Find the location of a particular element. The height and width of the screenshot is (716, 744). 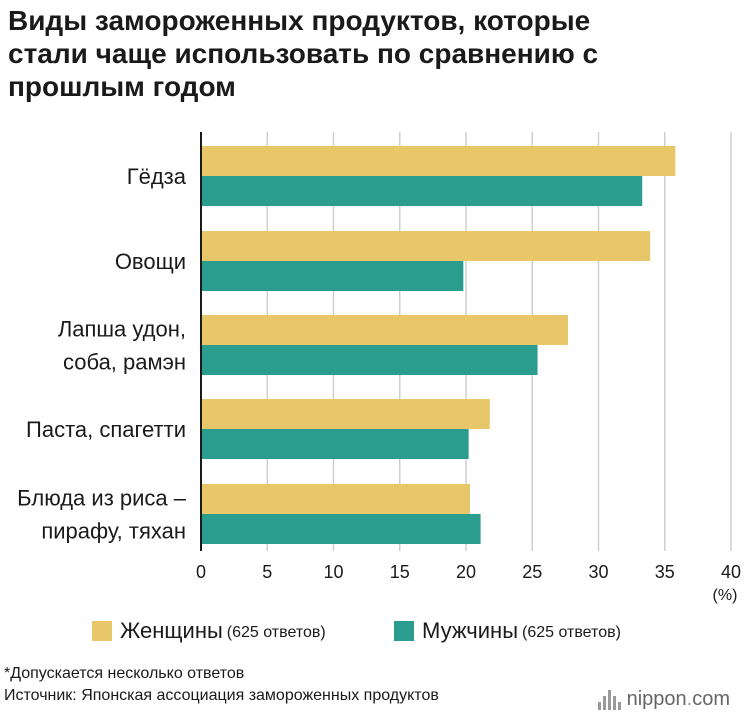

legend-label-women: Женщины is located at coordinates (171, 630).